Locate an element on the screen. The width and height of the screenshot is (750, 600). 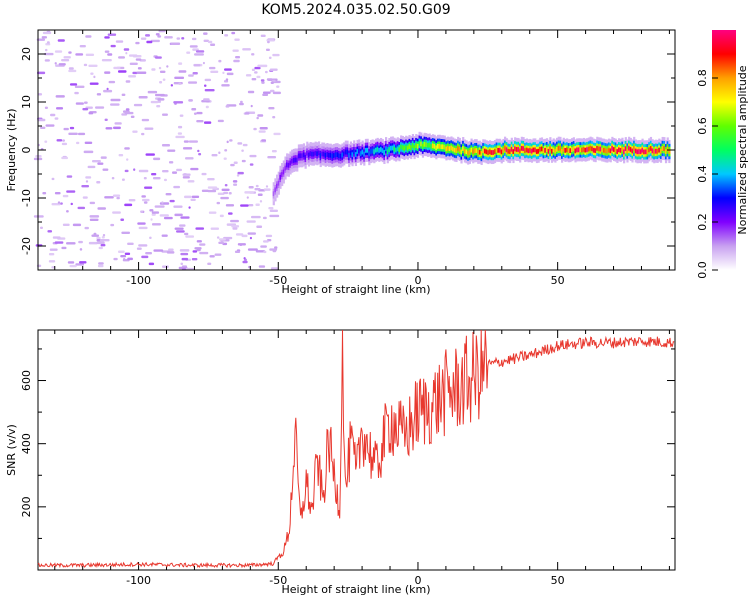
spectrogram-ridge is located at coordinates (471, 168).